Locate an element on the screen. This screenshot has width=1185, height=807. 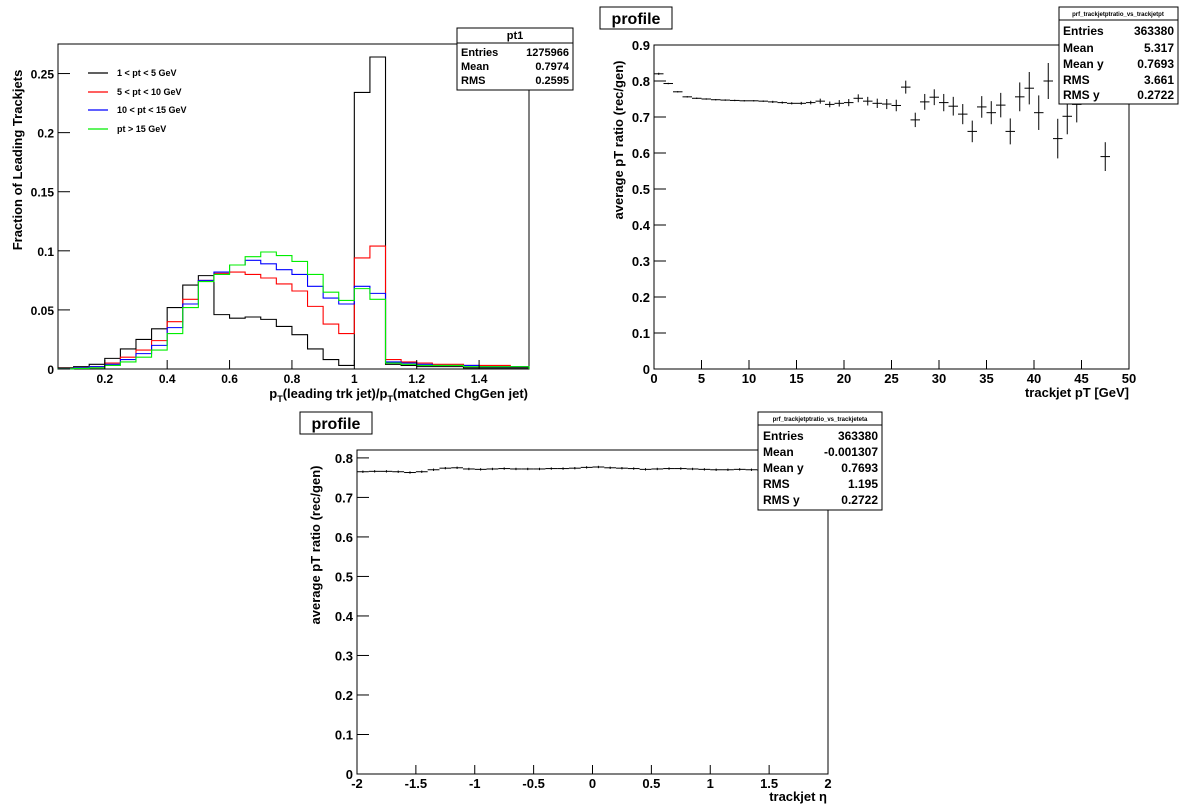
stats-value: 0.2595 is located at coordinates (552, 81).